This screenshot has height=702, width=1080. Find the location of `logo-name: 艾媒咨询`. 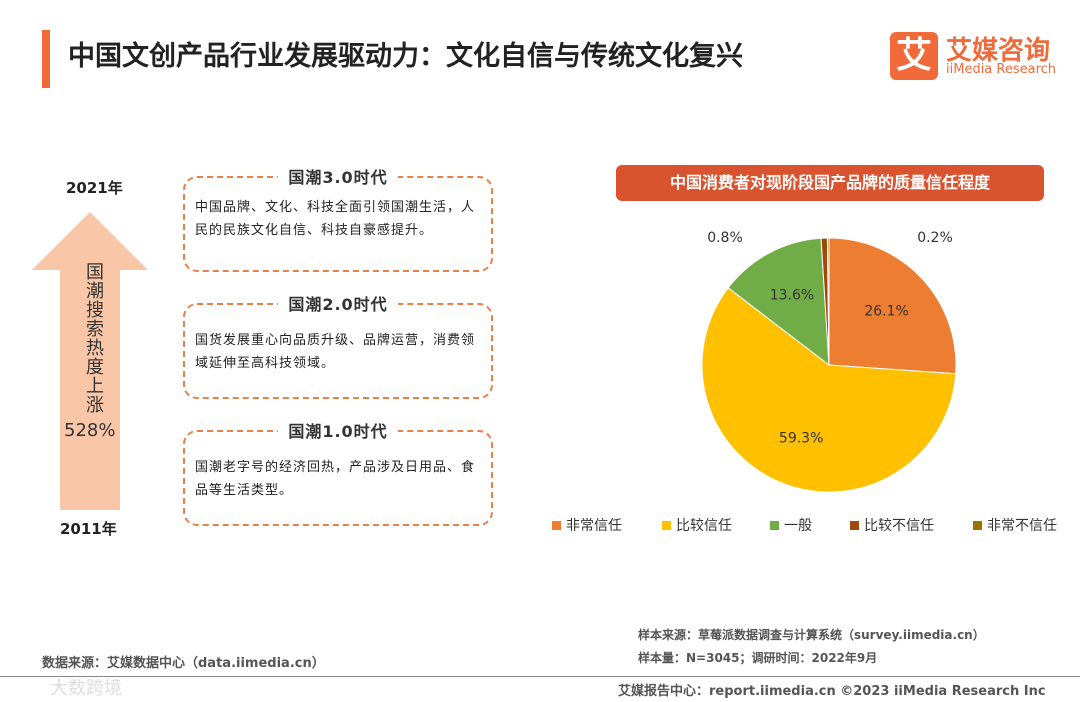

logo-name: 艾媒咨询 is located at coordinates (998, 51).